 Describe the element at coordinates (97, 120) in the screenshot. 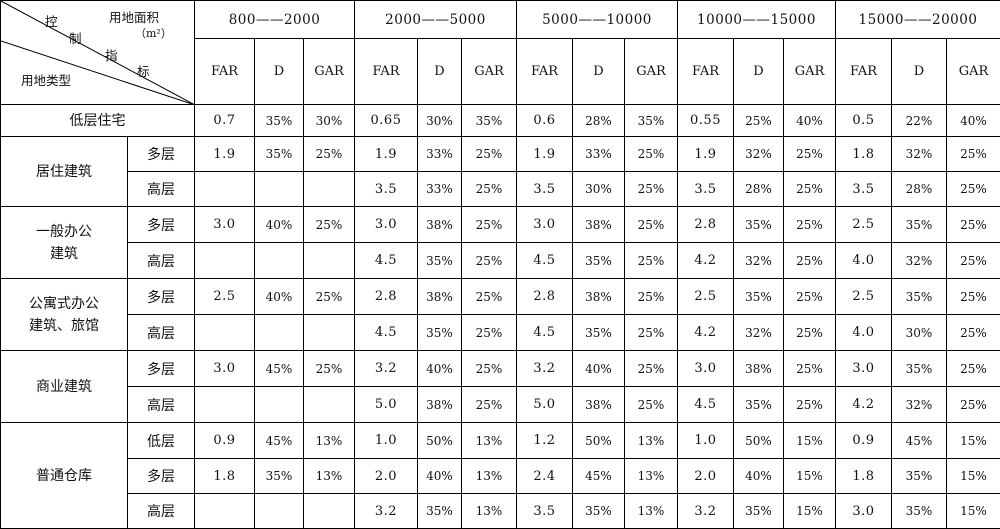

I see `land-type-cell: 低层住宅` at that location.